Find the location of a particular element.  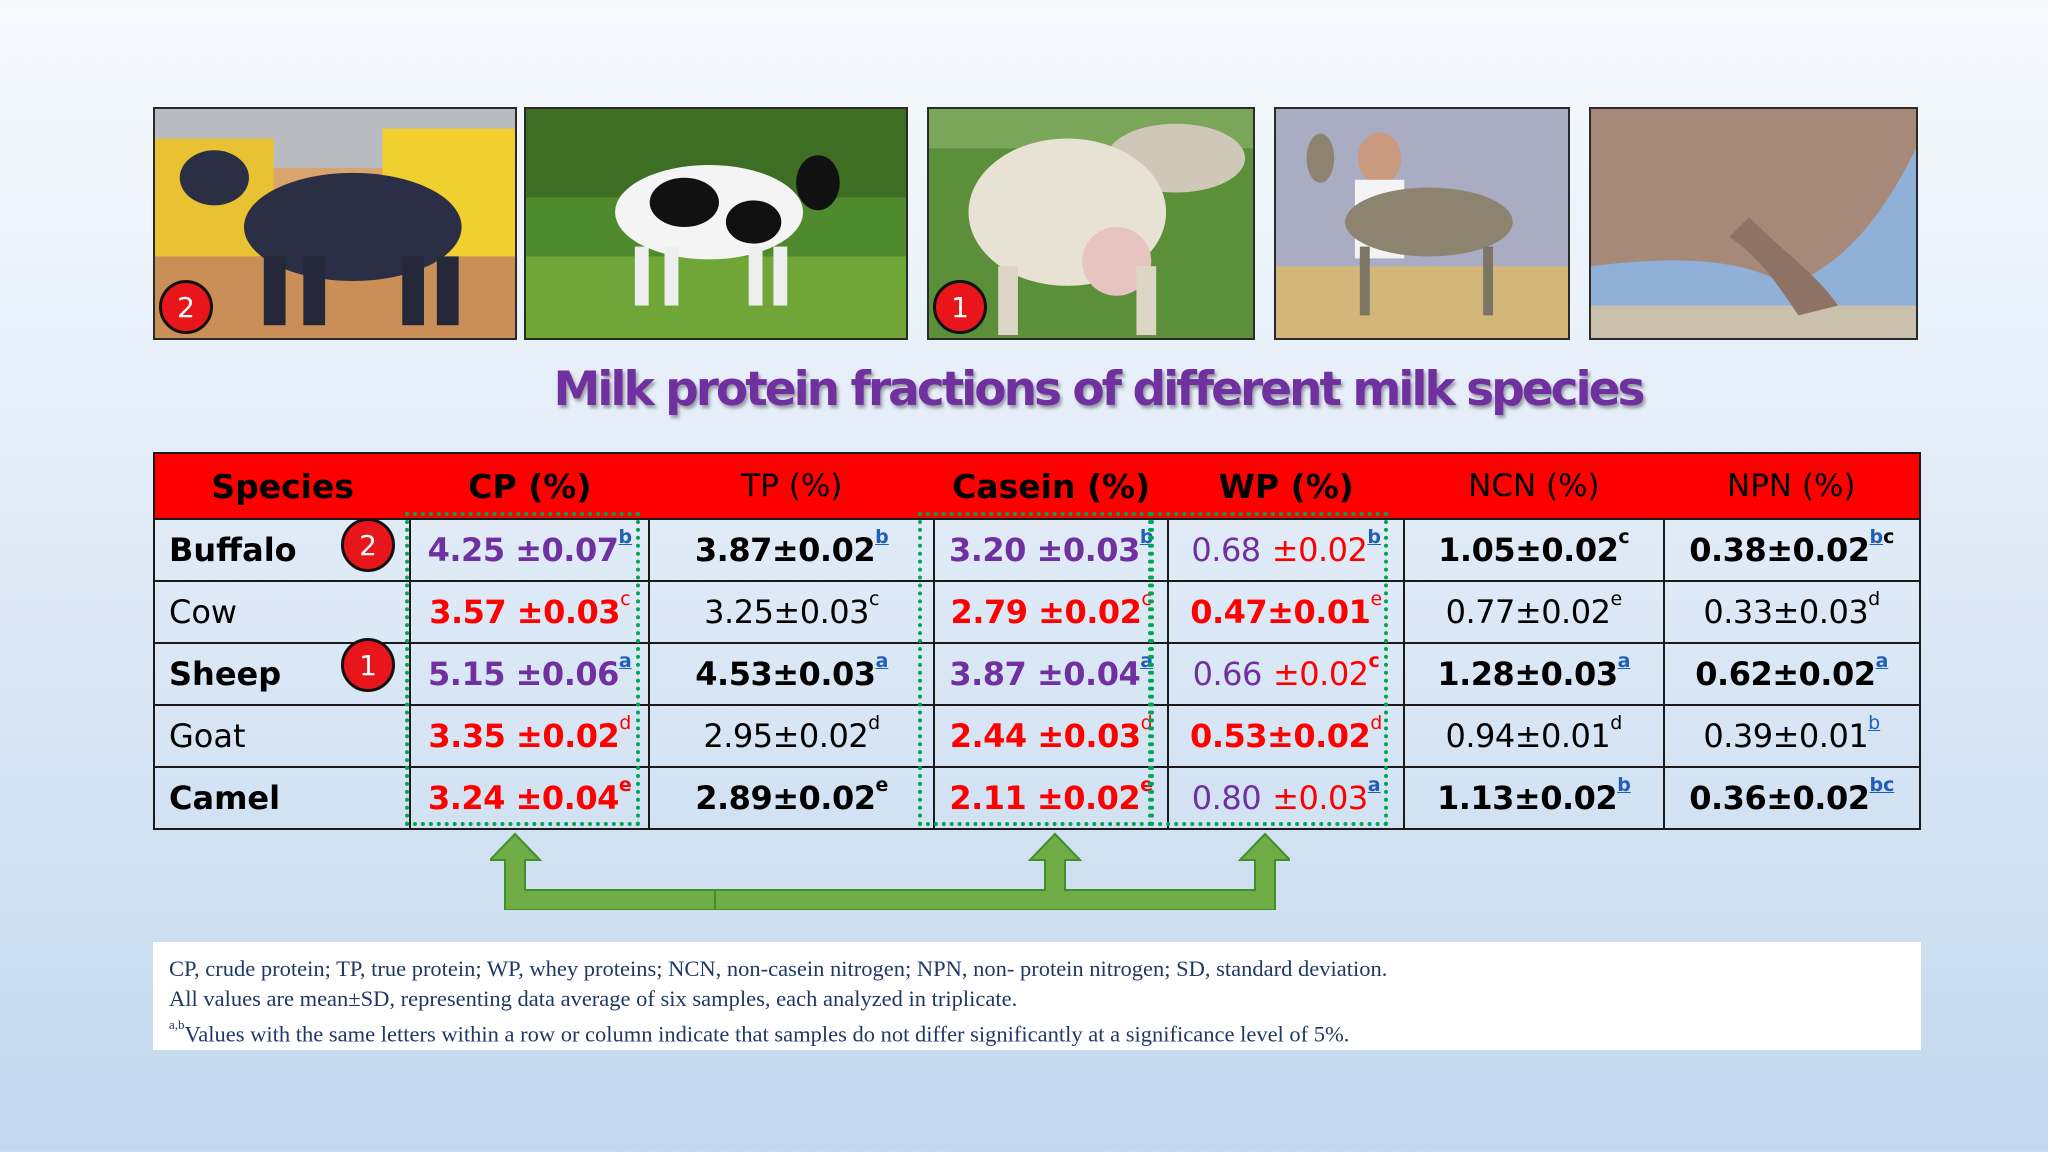

species-label: Goat is located at coordinates (207, 736).